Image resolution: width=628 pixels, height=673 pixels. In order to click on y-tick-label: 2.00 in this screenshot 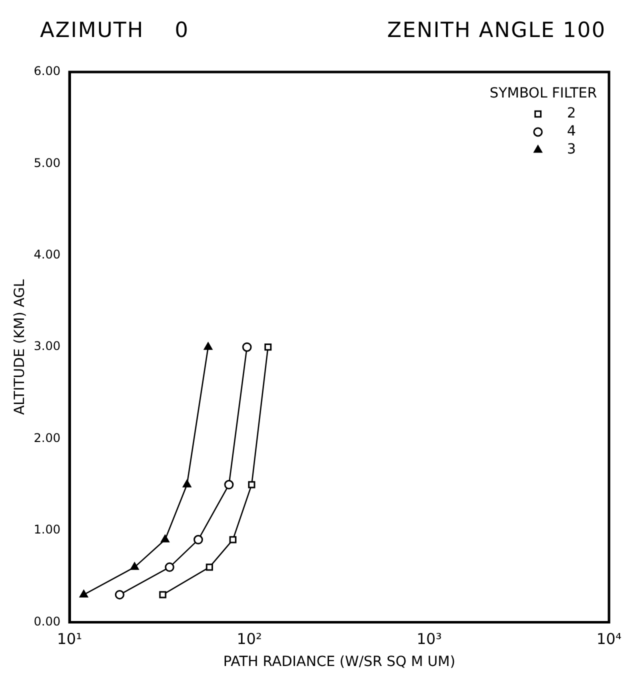, I will do `click(47, 437)`.